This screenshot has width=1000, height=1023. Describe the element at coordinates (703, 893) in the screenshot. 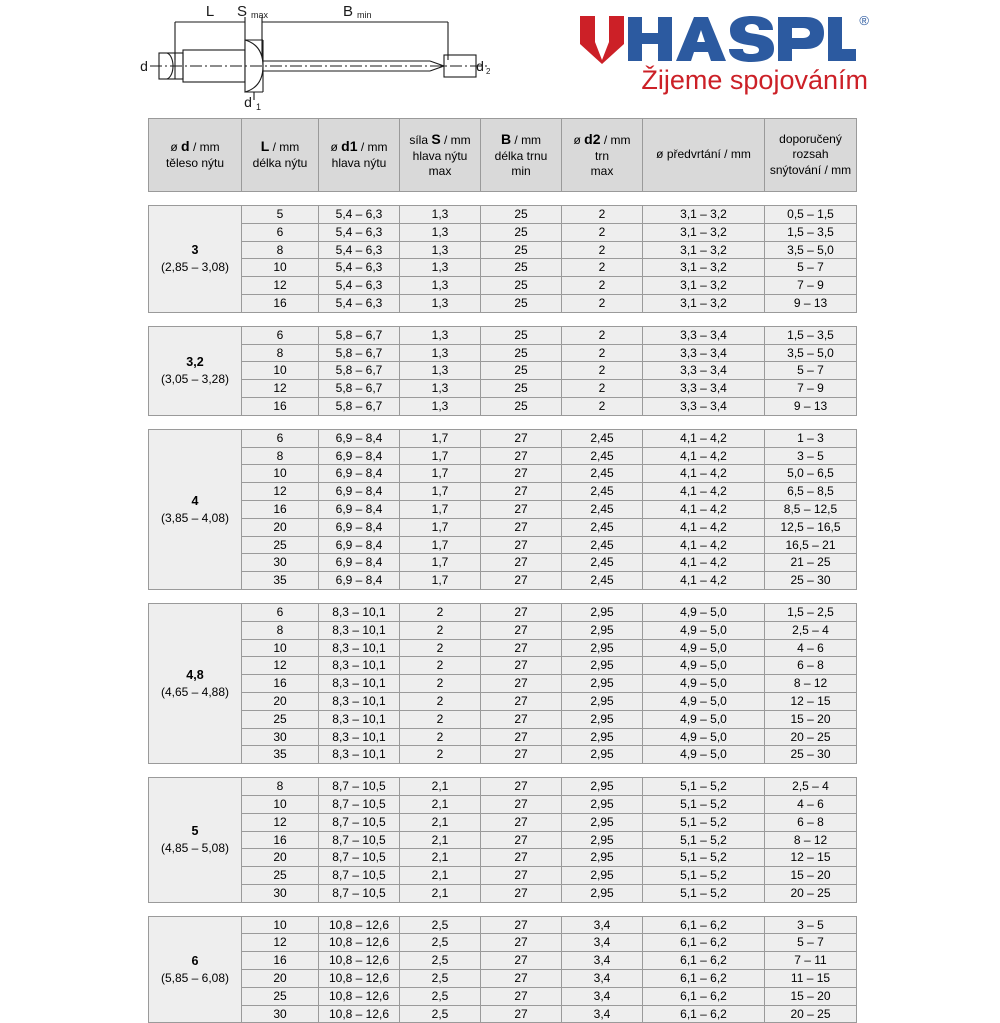

I see `cell-predvrtani: 5,1 – 5,2` at that location.